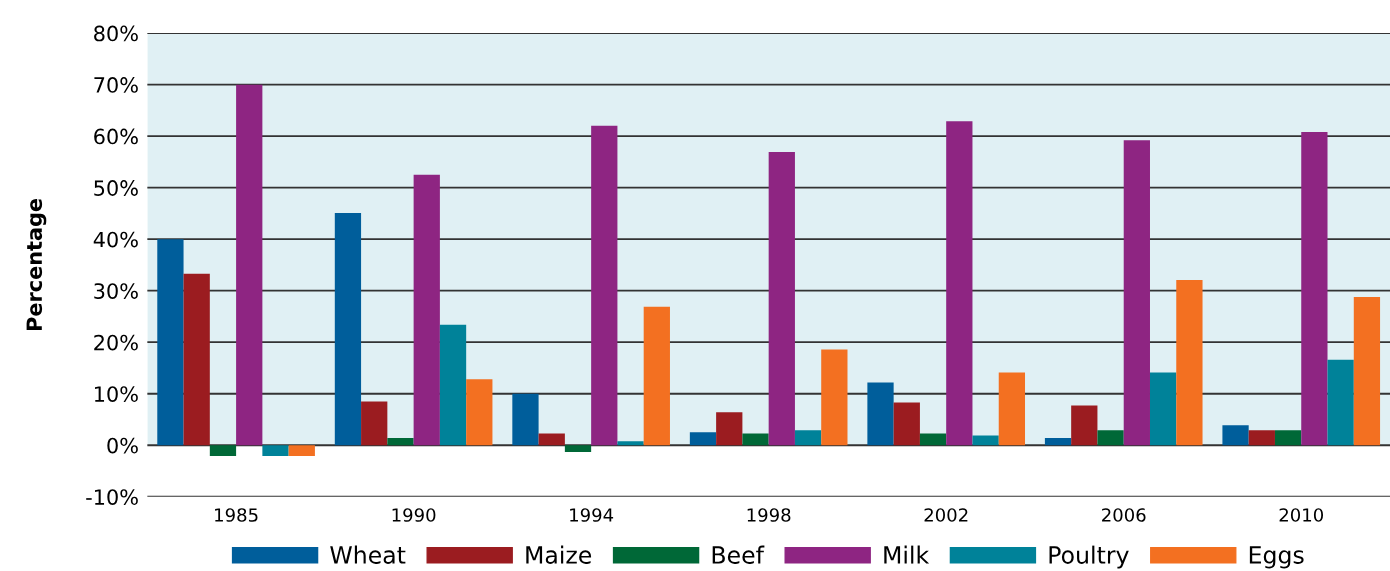 The height and width of the screenshot is (571, 1390). What do you see at coordinates (1124, 515) in the screenshot?
I see `x-tick-label: 2006` at bounding box center [1124, 515].